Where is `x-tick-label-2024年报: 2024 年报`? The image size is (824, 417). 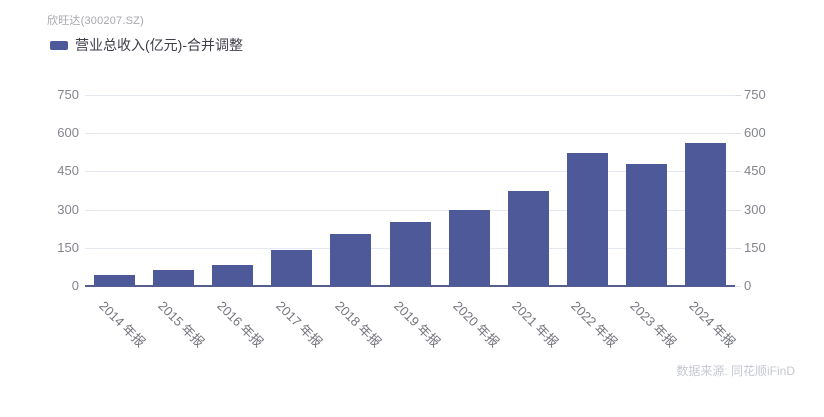
x-tick-label-2024年报: 2024 年报 is located at coordinates (712, 324).